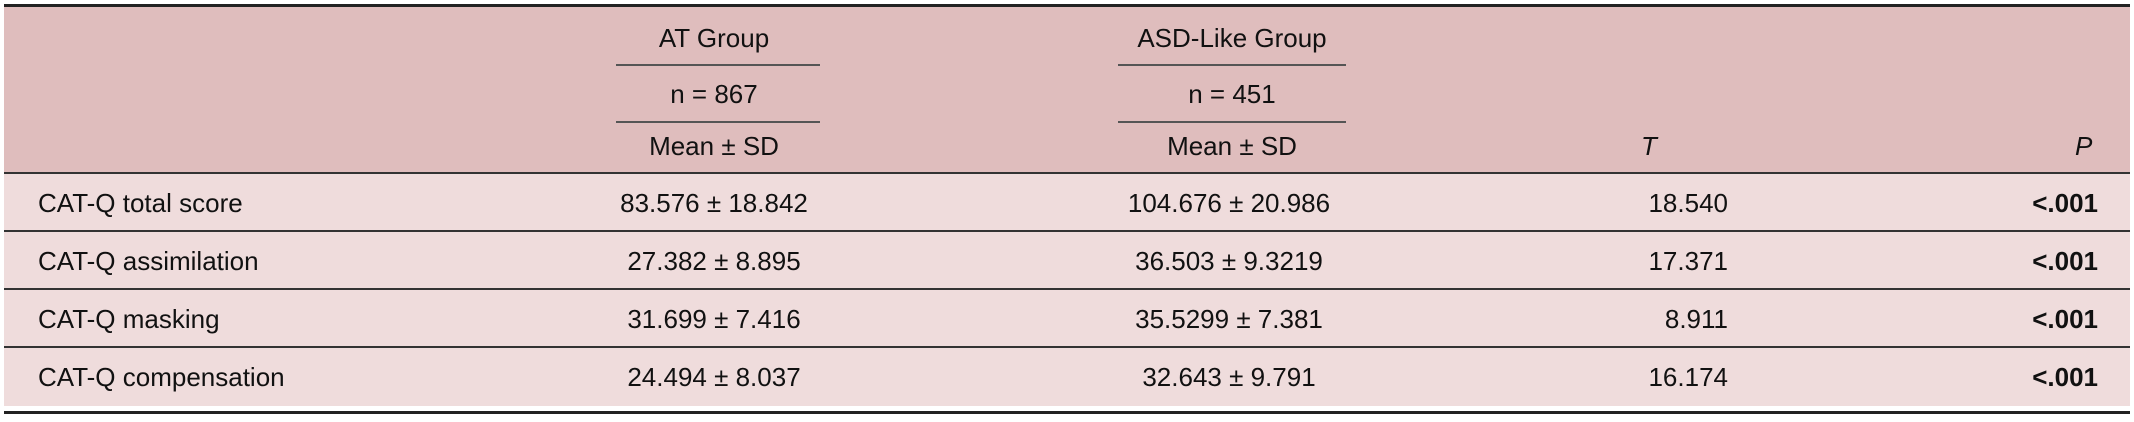 The image size is (2134, 422). What do you see at coordinates (714, 146) in the screenshot?
I see `header-at-stat: Mean ± SD` at bounding box center [714, 146].